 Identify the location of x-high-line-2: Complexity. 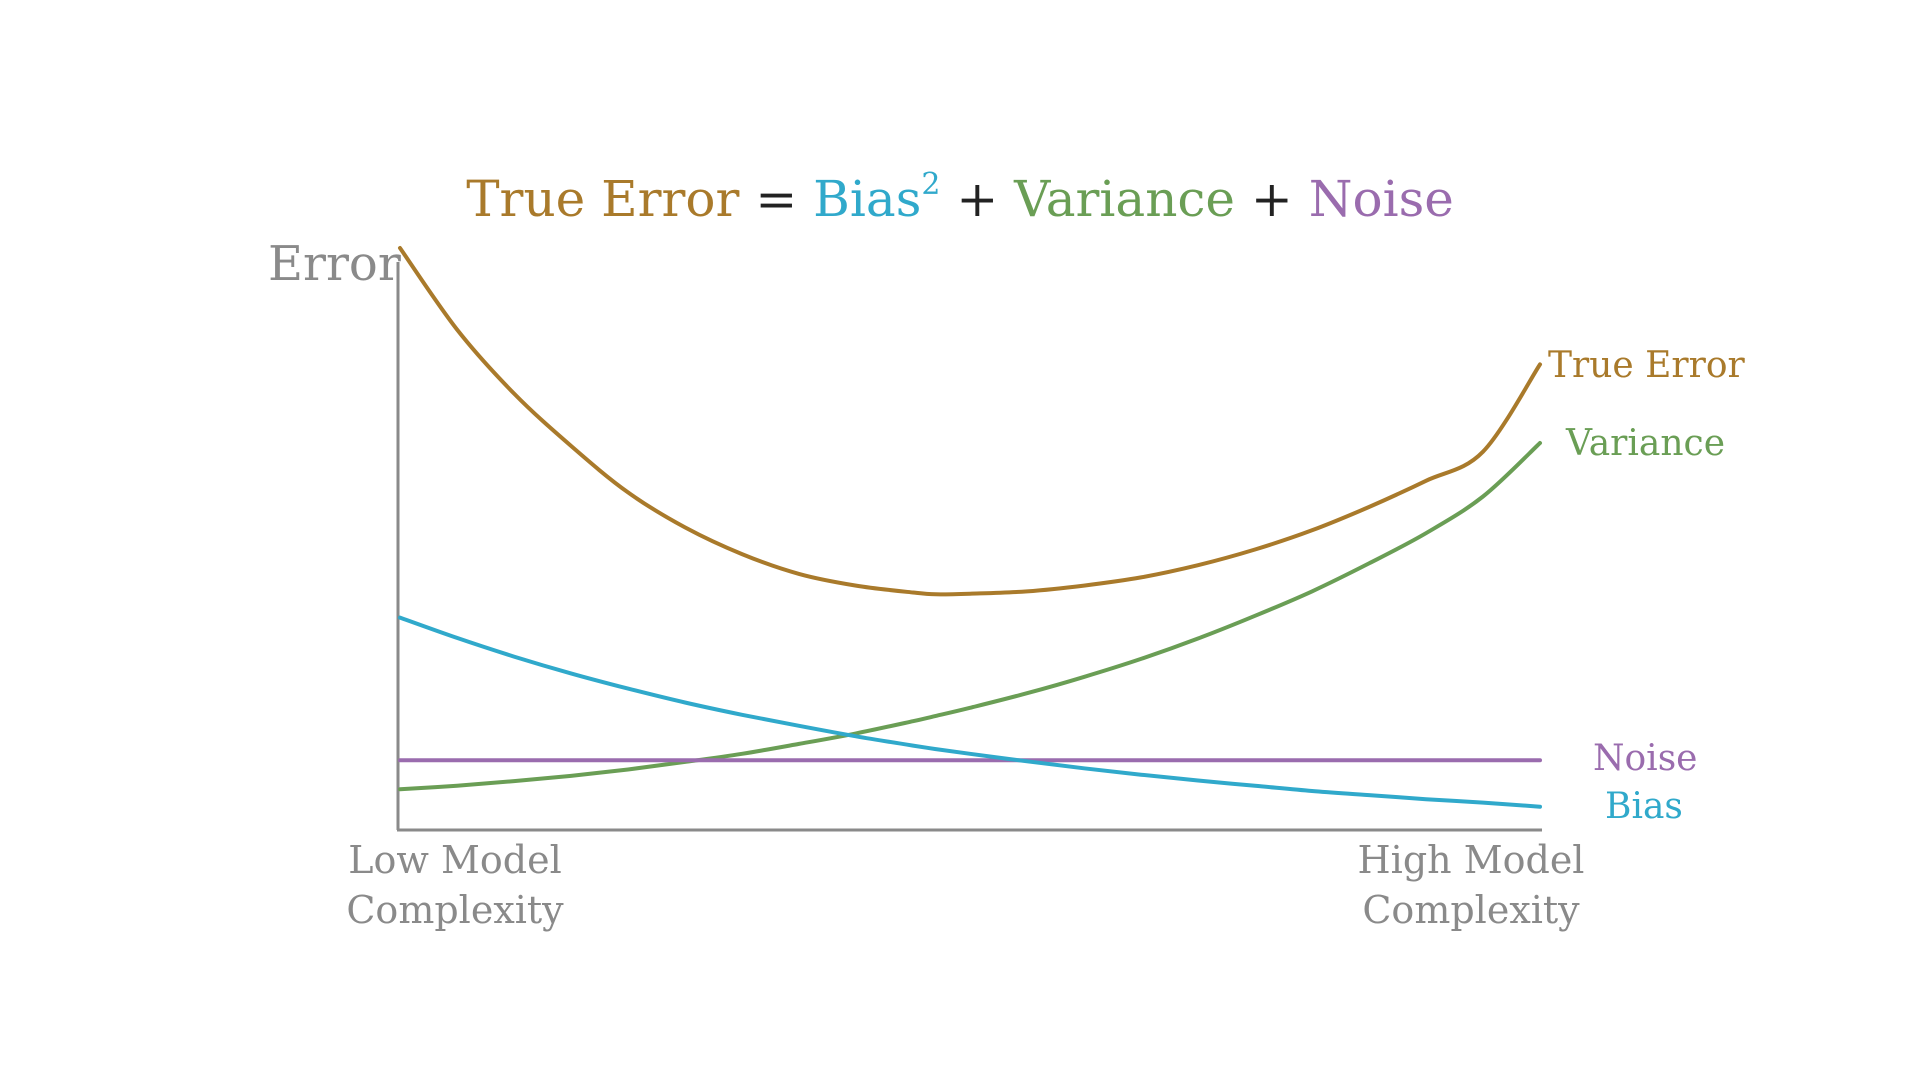
(1471, 910).